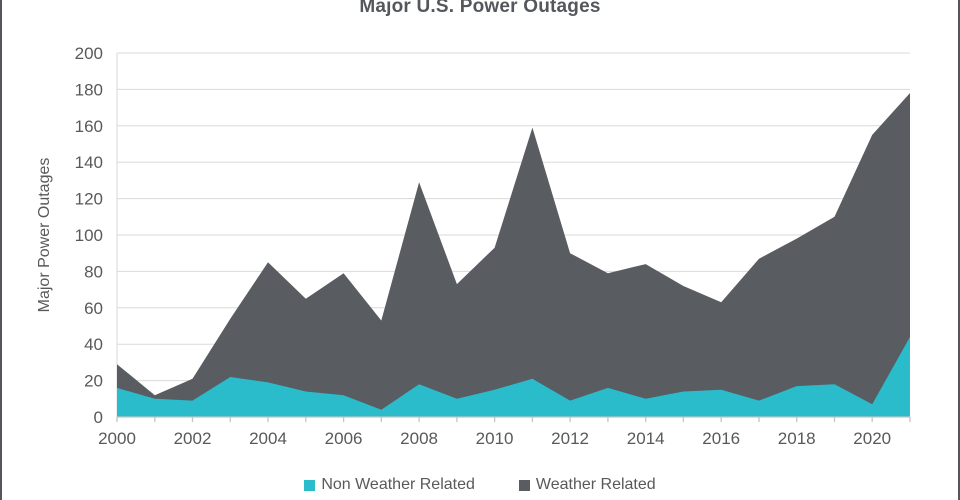  Describe the element at coordinates (480, 485) in the screenshot. I see `chart-legend: Non Weather Related Weather Related` at that location.